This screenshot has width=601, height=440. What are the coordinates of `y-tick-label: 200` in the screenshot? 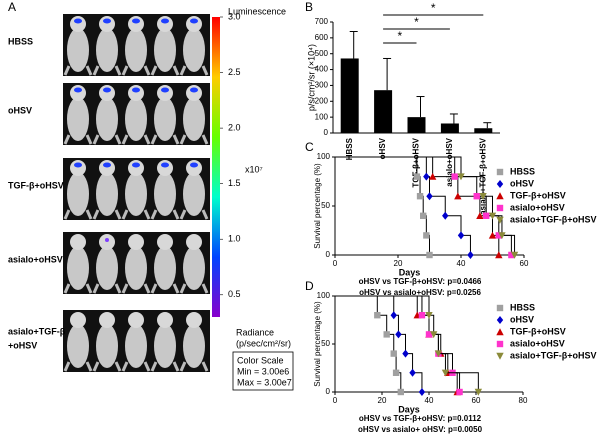 It's located at (322, 100).